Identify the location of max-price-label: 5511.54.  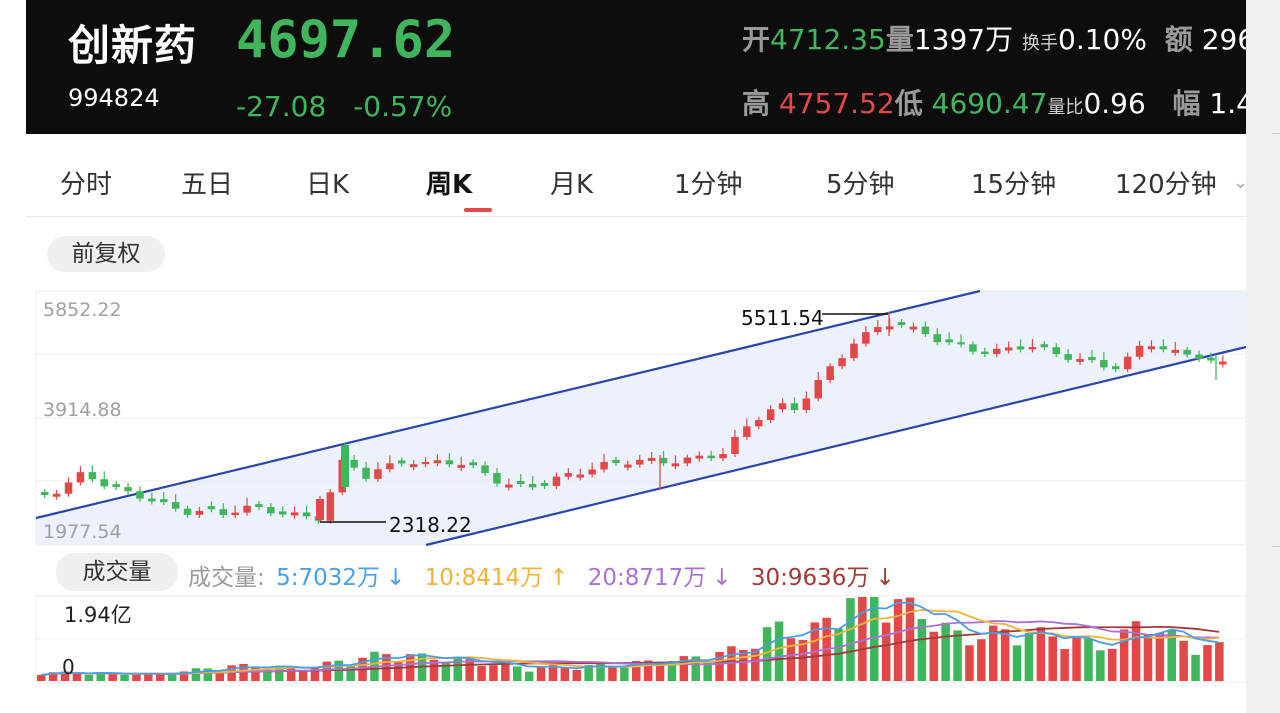
(782, 318).